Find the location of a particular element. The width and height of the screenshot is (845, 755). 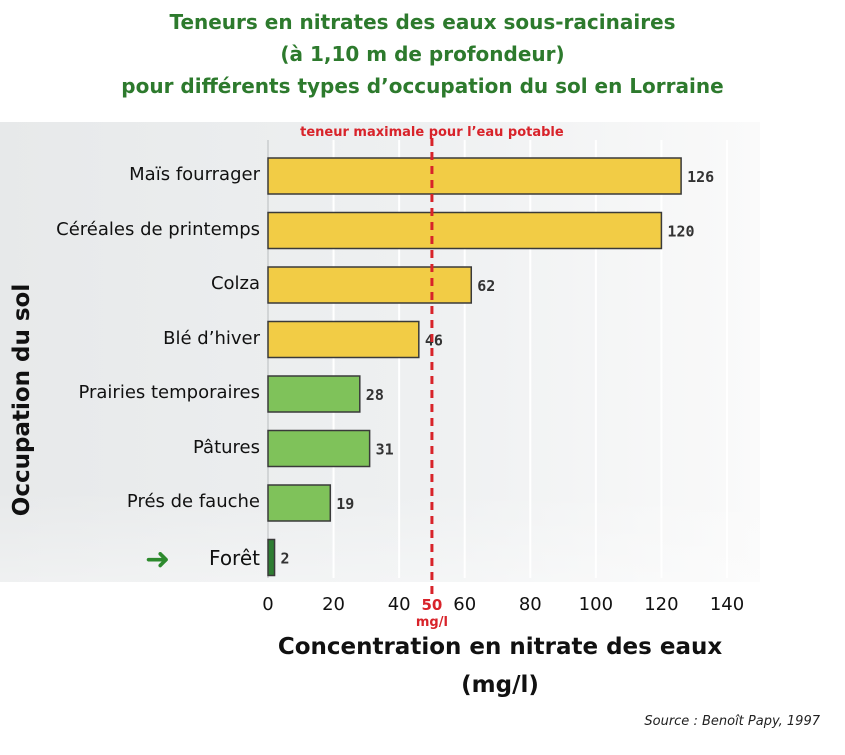

x-tick-label-7: 140 is located at coordinates (727, 604).